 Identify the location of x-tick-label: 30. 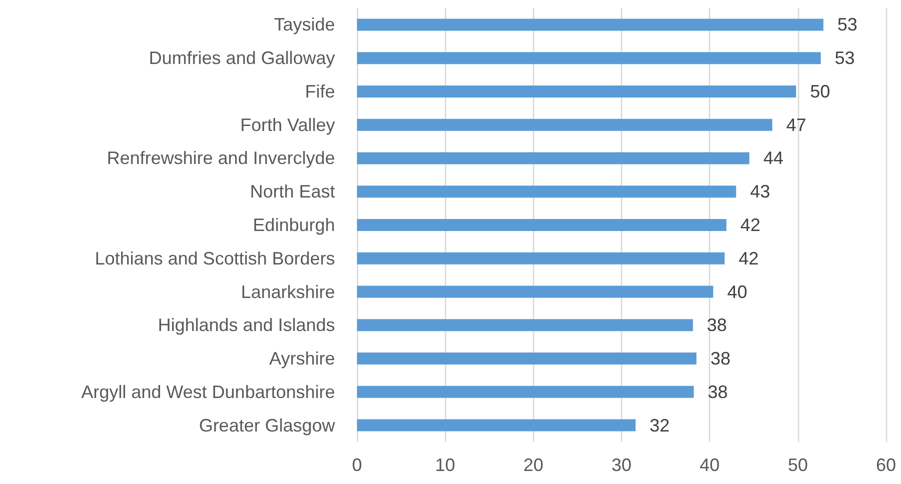
(621, 465).